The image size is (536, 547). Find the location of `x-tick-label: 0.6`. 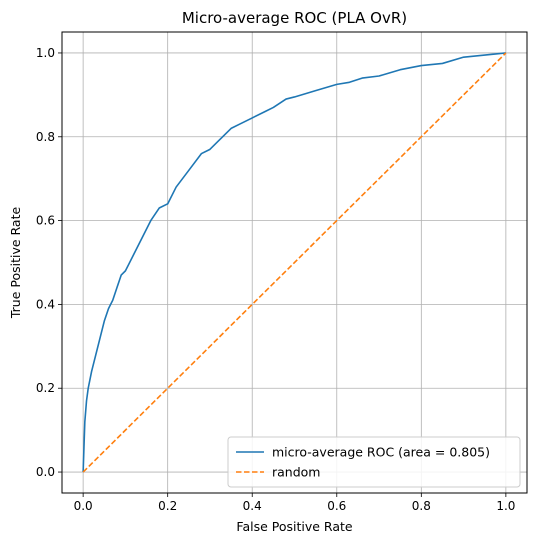

x-tick-label: 0.6 is located at coordinates (336, 506).